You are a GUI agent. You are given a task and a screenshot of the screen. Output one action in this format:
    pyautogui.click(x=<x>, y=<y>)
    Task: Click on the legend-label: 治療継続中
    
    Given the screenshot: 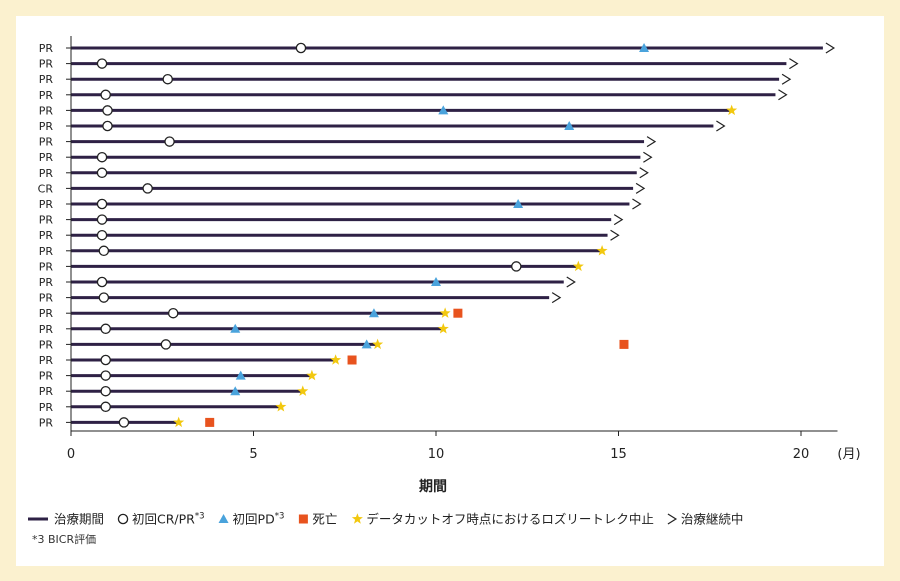 What is the action you would take?
    pyautogui.click(x=712, y=519)
    